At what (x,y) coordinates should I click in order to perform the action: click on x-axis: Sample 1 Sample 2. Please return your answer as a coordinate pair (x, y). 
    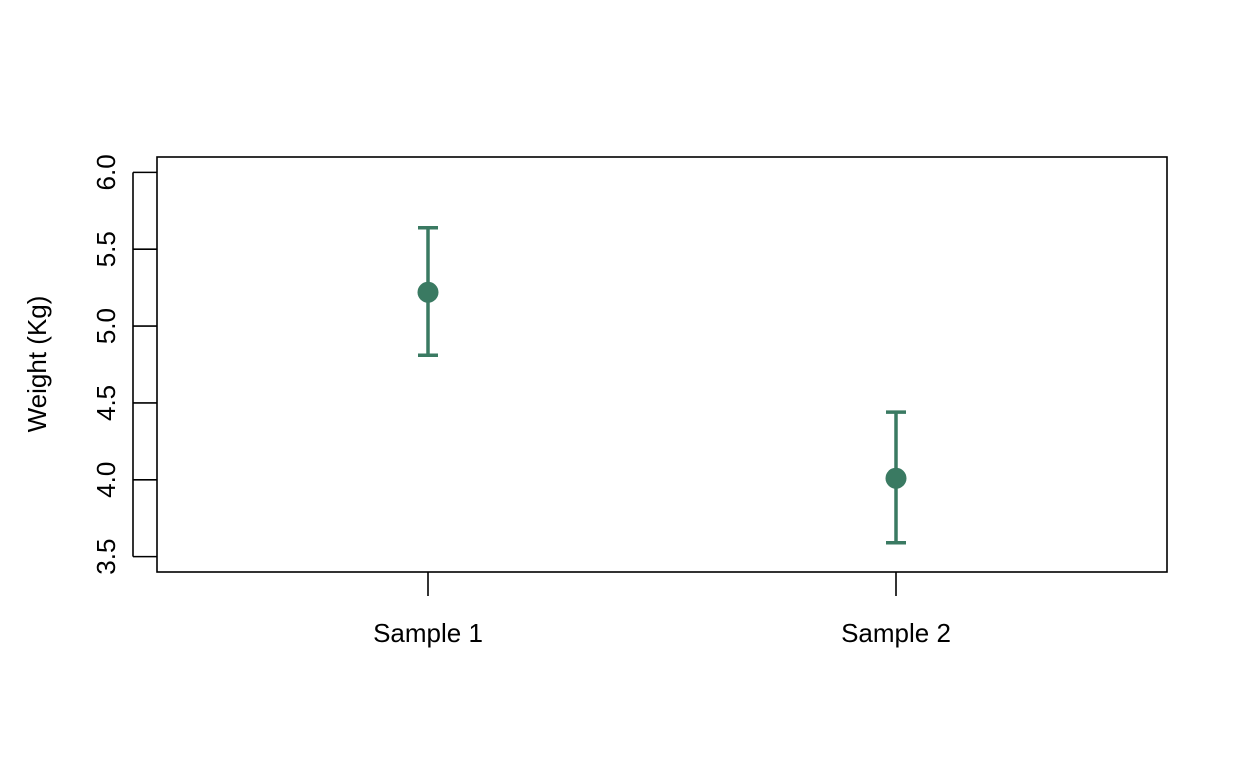
    Looking at the image, I should click on (662, 610).